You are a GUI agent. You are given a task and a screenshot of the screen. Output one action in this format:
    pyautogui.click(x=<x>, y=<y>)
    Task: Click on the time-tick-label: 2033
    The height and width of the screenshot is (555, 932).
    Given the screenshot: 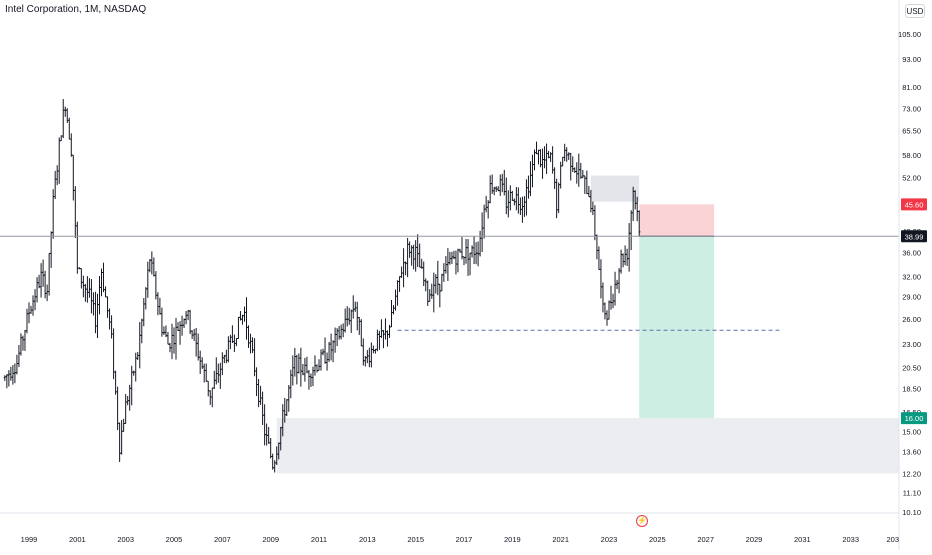 What is the action you would take?
    pyautogui.click(x=850, y=539)
    